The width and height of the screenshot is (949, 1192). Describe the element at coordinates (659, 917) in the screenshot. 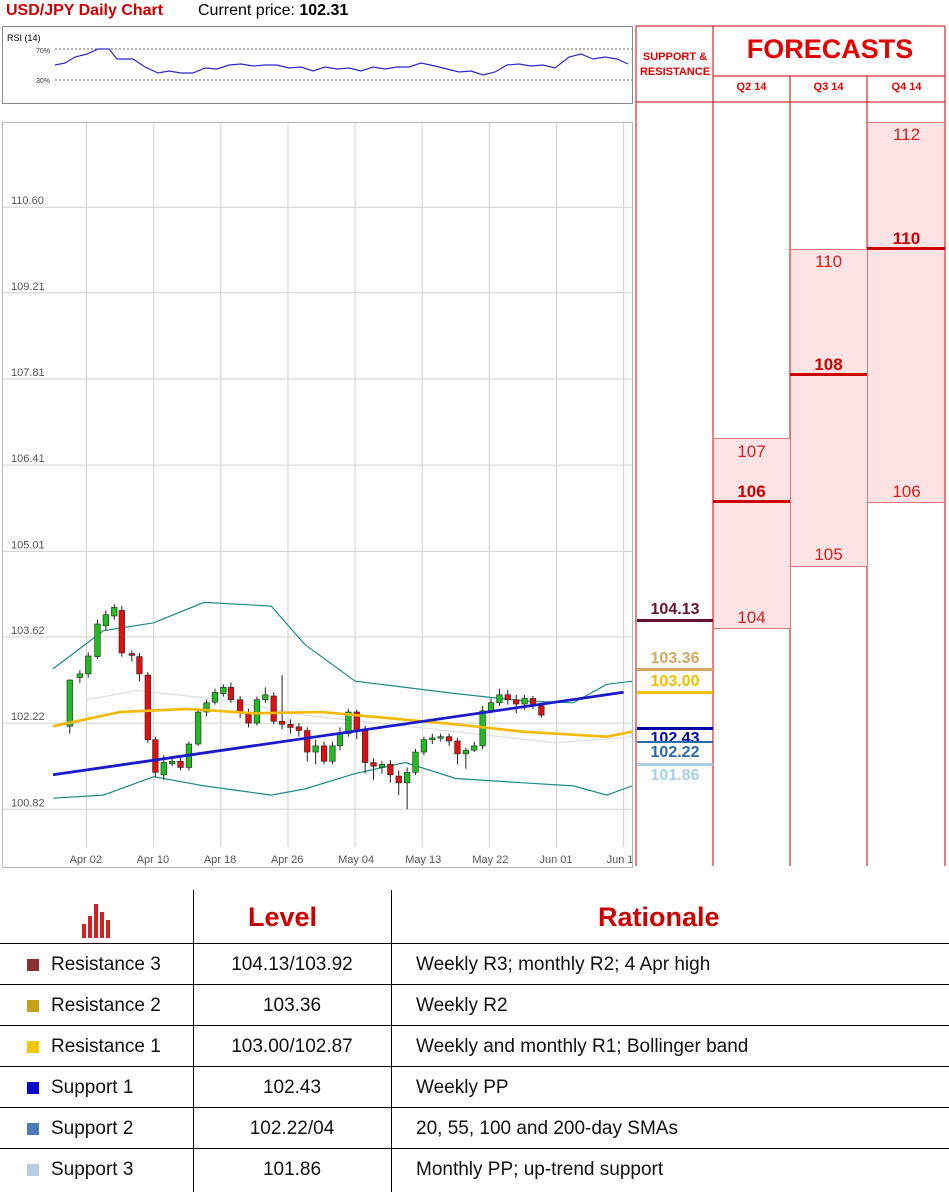

I see `table-header-rationale: Rationale` at that location.